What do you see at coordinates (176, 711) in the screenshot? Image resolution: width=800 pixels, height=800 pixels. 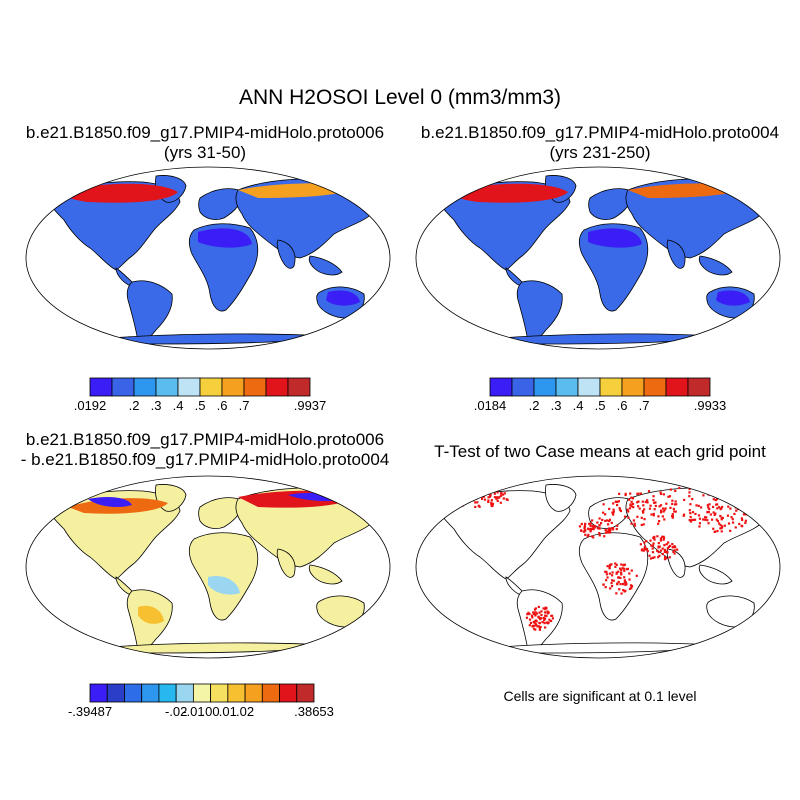 I see `colorbar-tick-label: -.02` at bounding box center [176, 711].